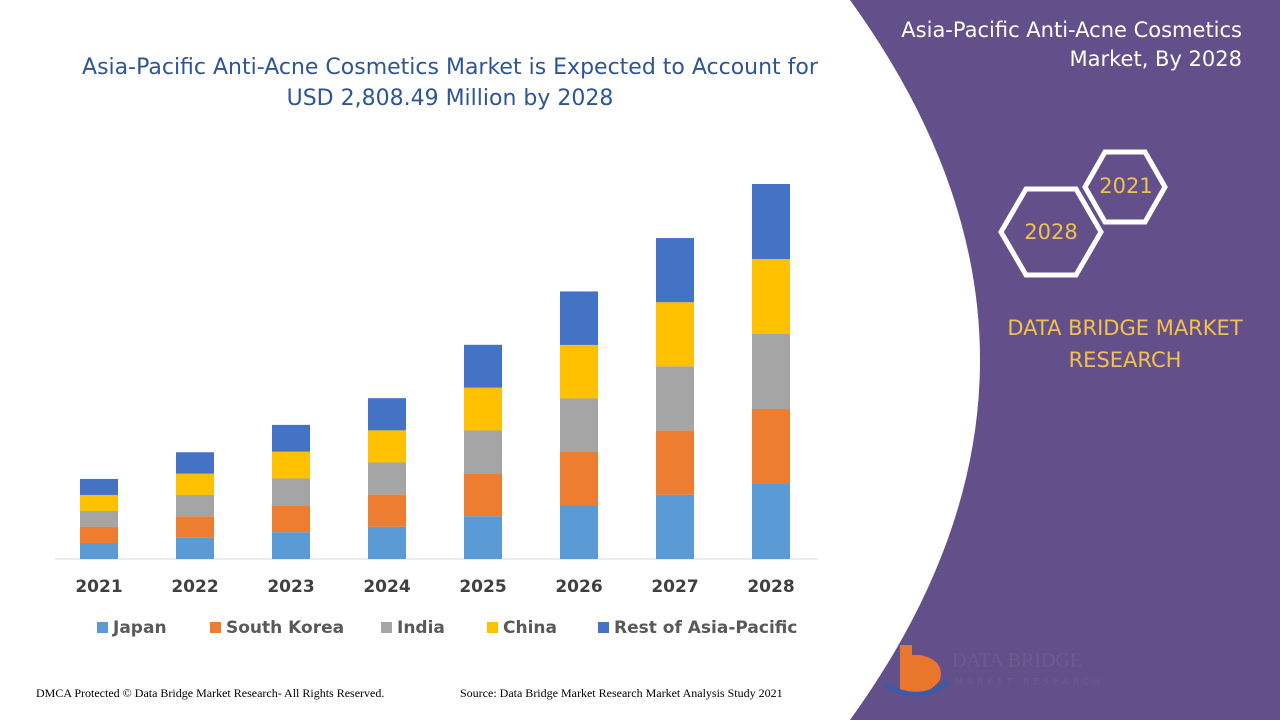 The image size is (1280, 720). Describe the element at coordinates (482, 587) in the screenshot. I see `x-tick-label: 2025` at that location.